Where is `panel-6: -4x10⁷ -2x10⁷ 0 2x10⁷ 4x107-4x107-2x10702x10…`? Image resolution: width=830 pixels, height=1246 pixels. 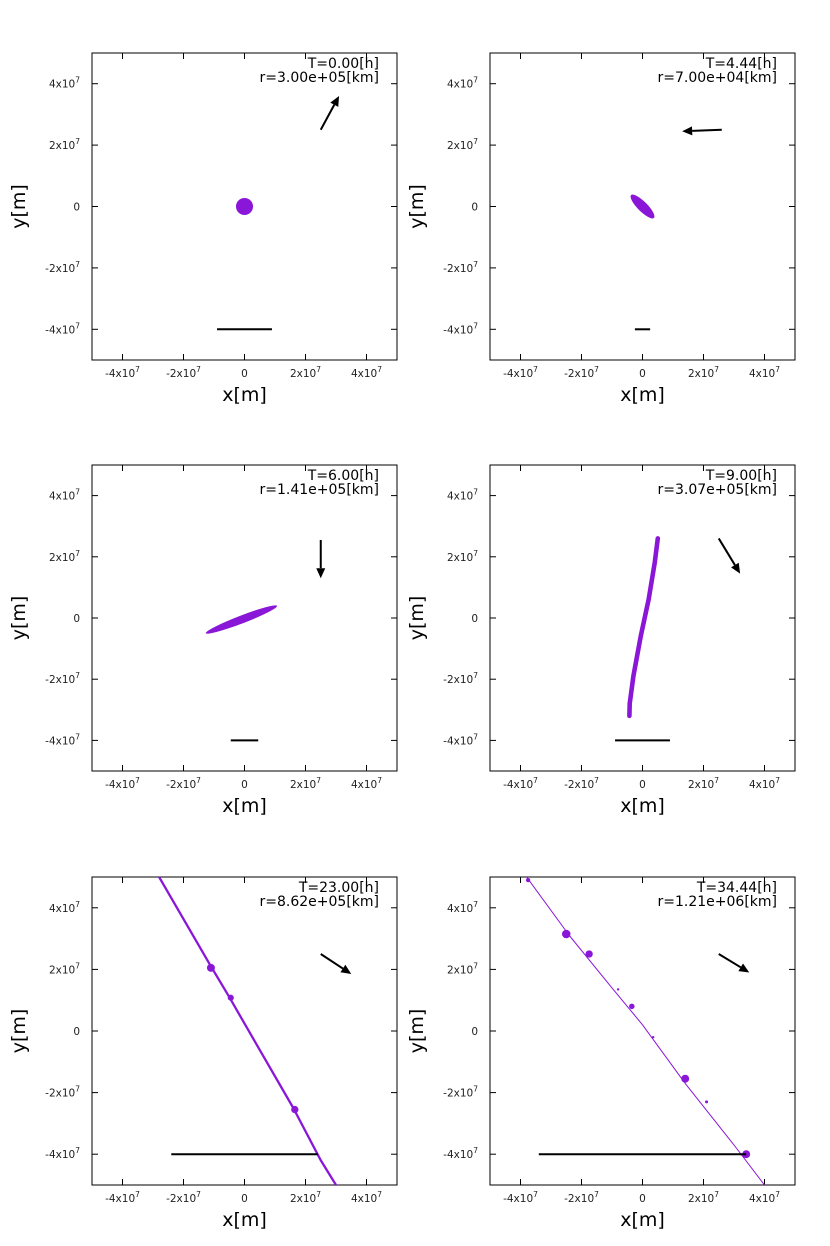 panel-6: -4x10⁷ -2x10⁷ 0 2x10⁷ 4x107-4x107-2x10702x10… is located at coordinates (601, 1053).